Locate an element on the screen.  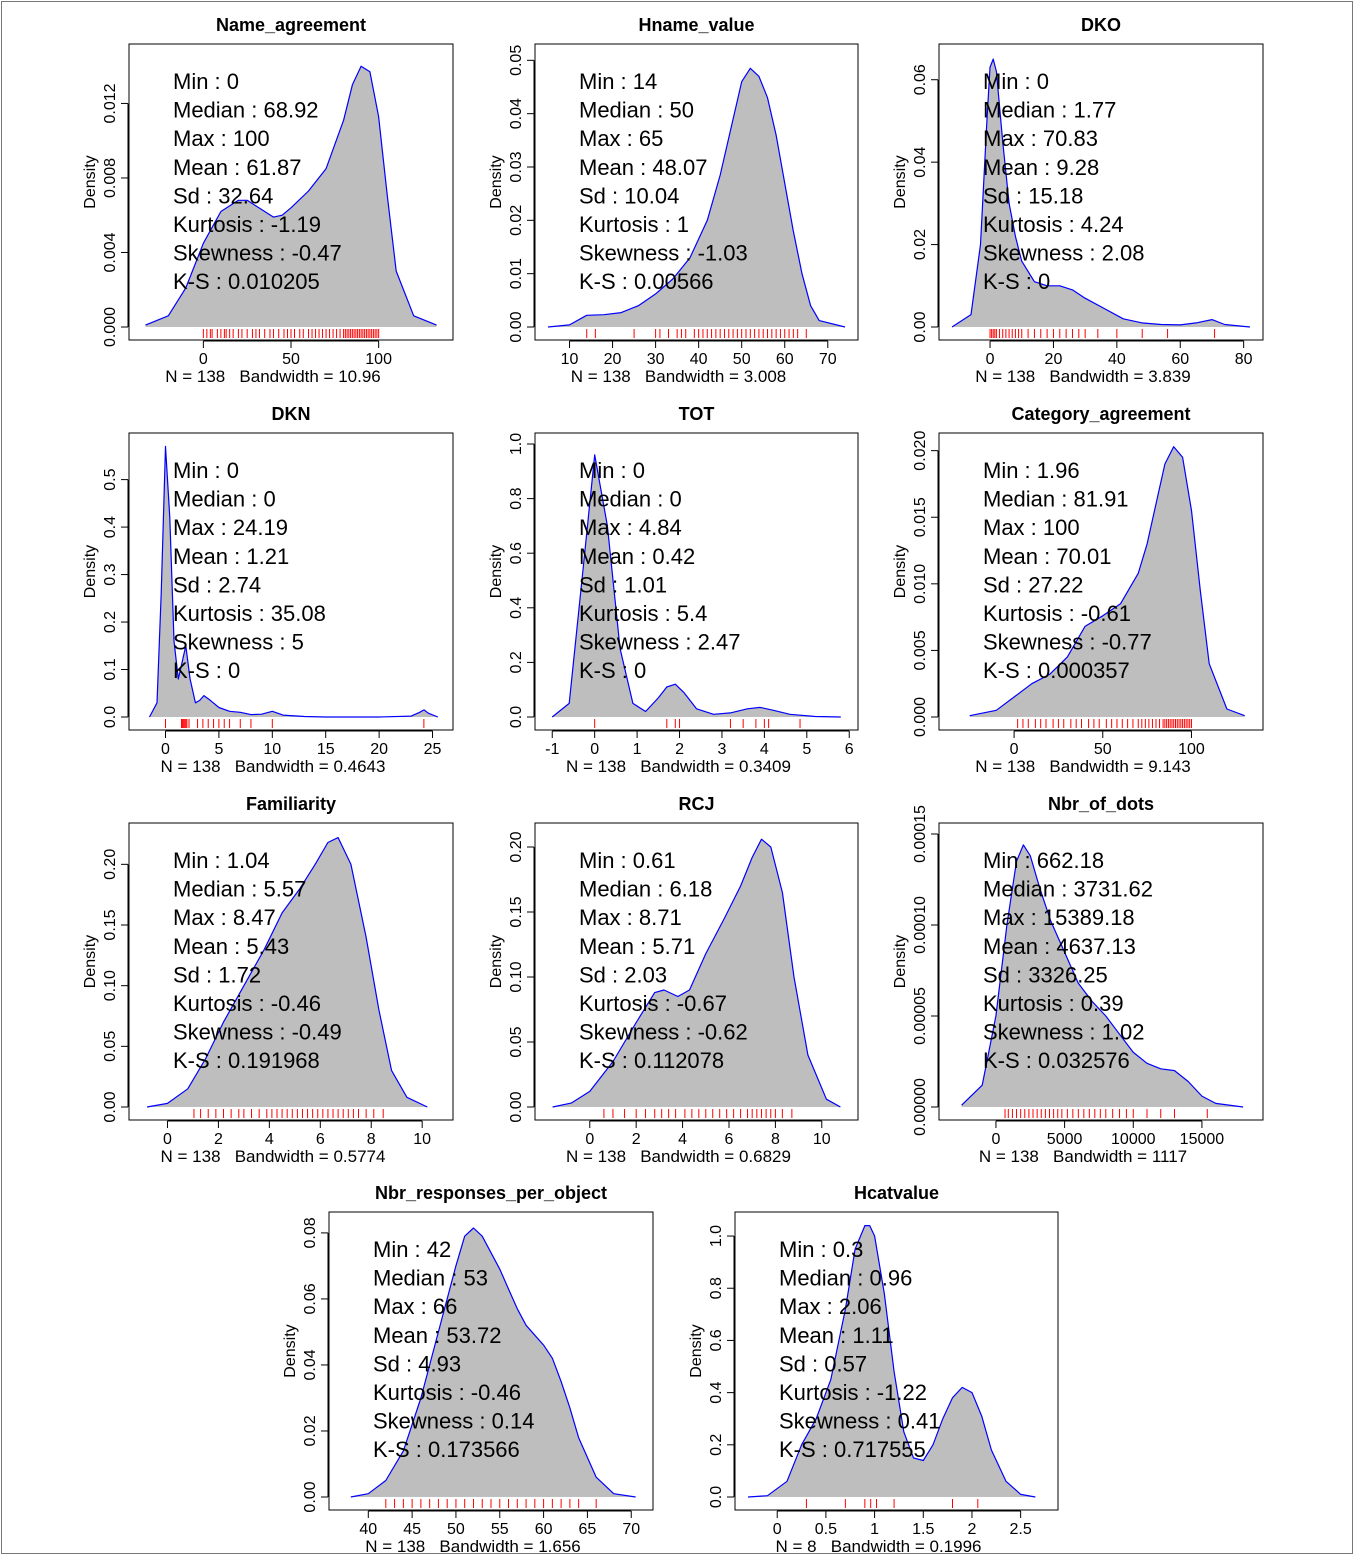
stat-line-mean: Mean : 5.71 is located at coordinates (637, 946).